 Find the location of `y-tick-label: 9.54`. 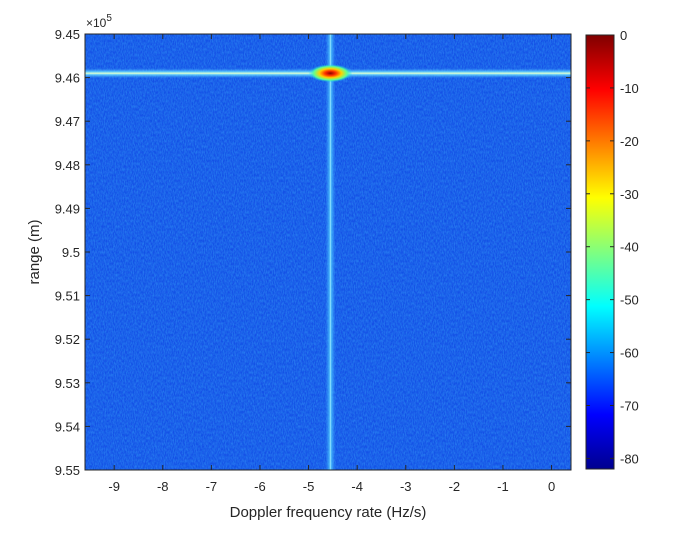

y-tick-label: 9.54 is located at coordinates (67, 426).